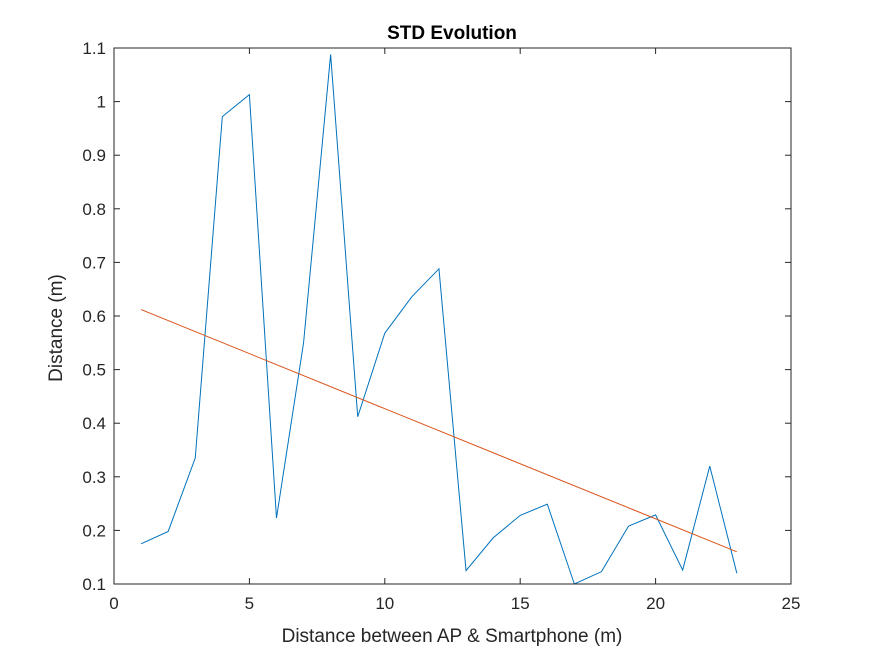 This screenshot has width=875, height=656. What do you see at coordinates (94, 262) in the screenshot?
I see `y-tick-label: 0.7` at bounding box center [94, 262].